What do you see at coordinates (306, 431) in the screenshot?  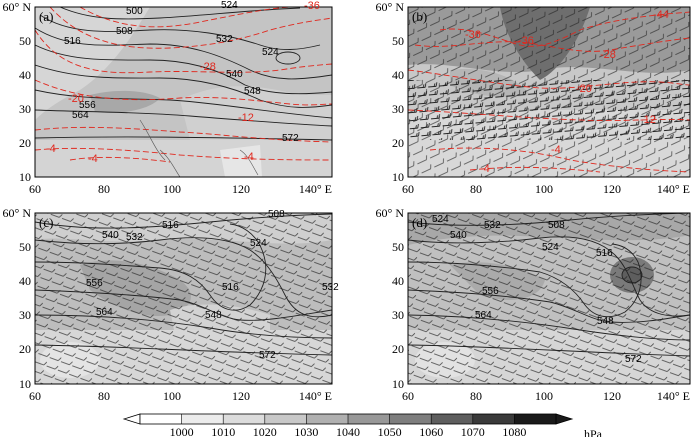 I see `colorbar-tick-label: 1030` at bounding box center [306, 431].